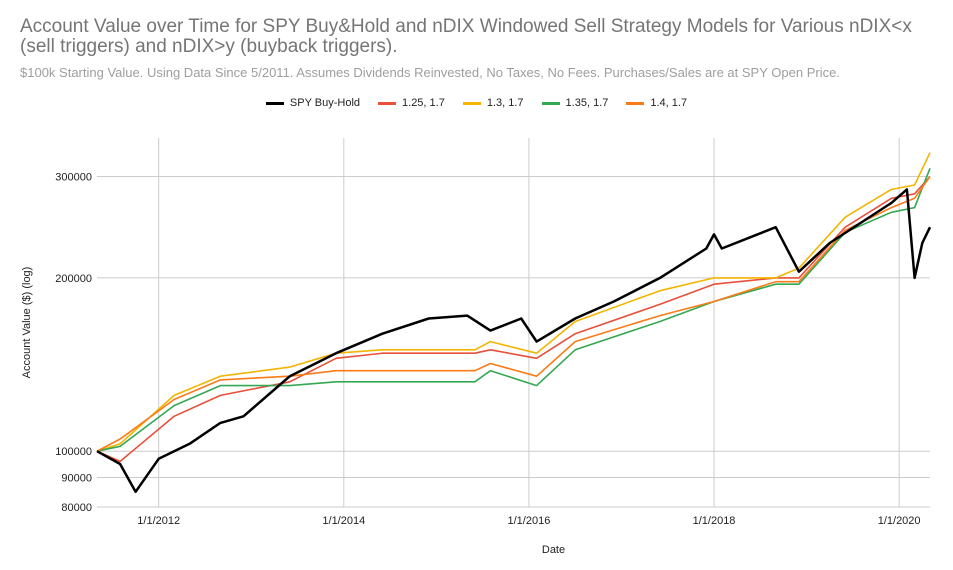  I want to click on legend-item: 1.4, 1.7, so click(656, 103).